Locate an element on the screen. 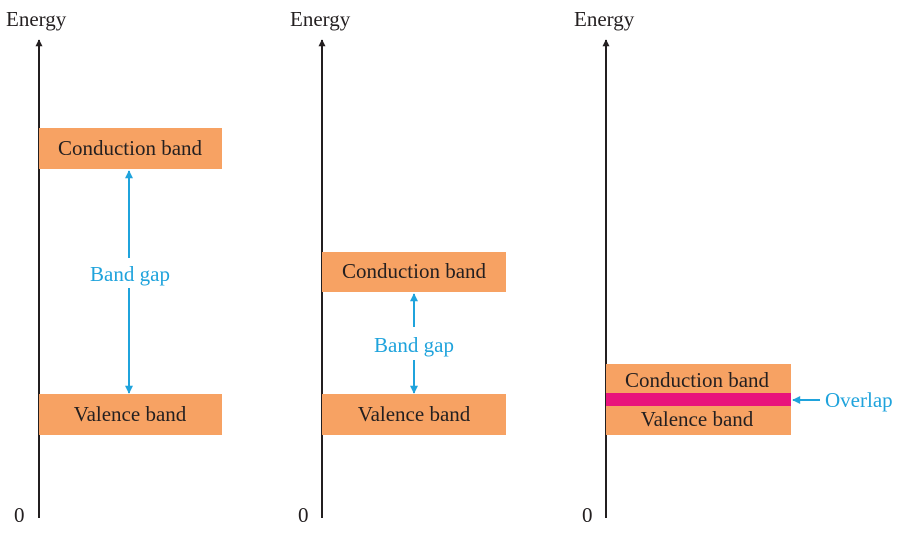 This screenshot has height=535, width=912. overlap-label: Overlap is located at coordinates (859, 400).